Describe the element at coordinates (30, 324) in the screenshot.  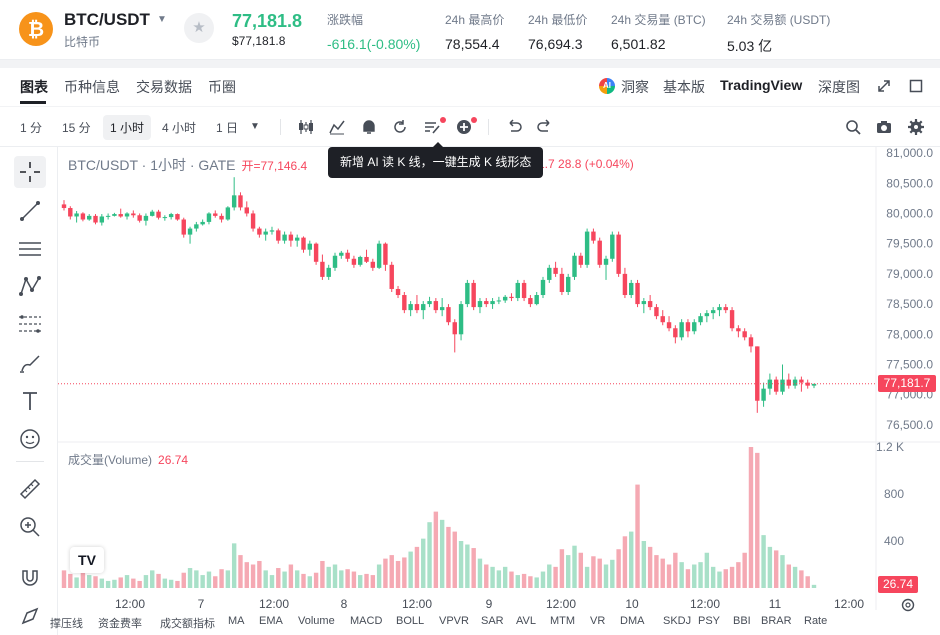
I see `fibonacci-icon` at that location.